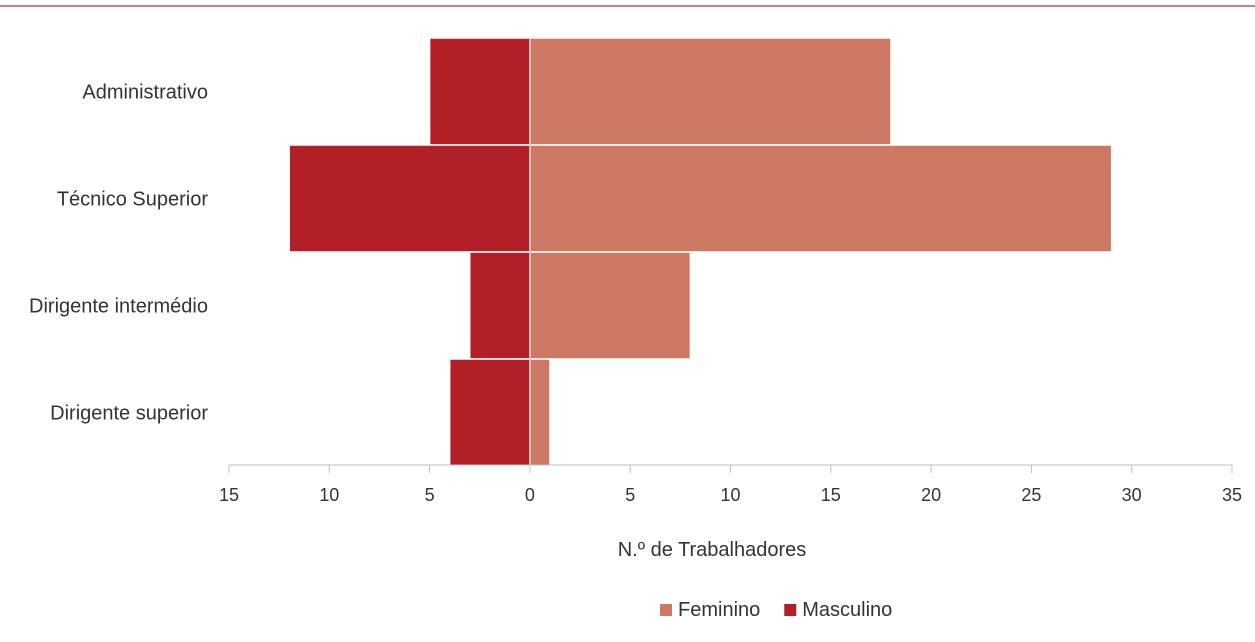 The height and width of the screenshot is (642, 1255). What do you see at coordinates (499, 305) in the screenshot?
I see `bar-masculino-dirigente-intermedio` at bounding box center [499, 305].